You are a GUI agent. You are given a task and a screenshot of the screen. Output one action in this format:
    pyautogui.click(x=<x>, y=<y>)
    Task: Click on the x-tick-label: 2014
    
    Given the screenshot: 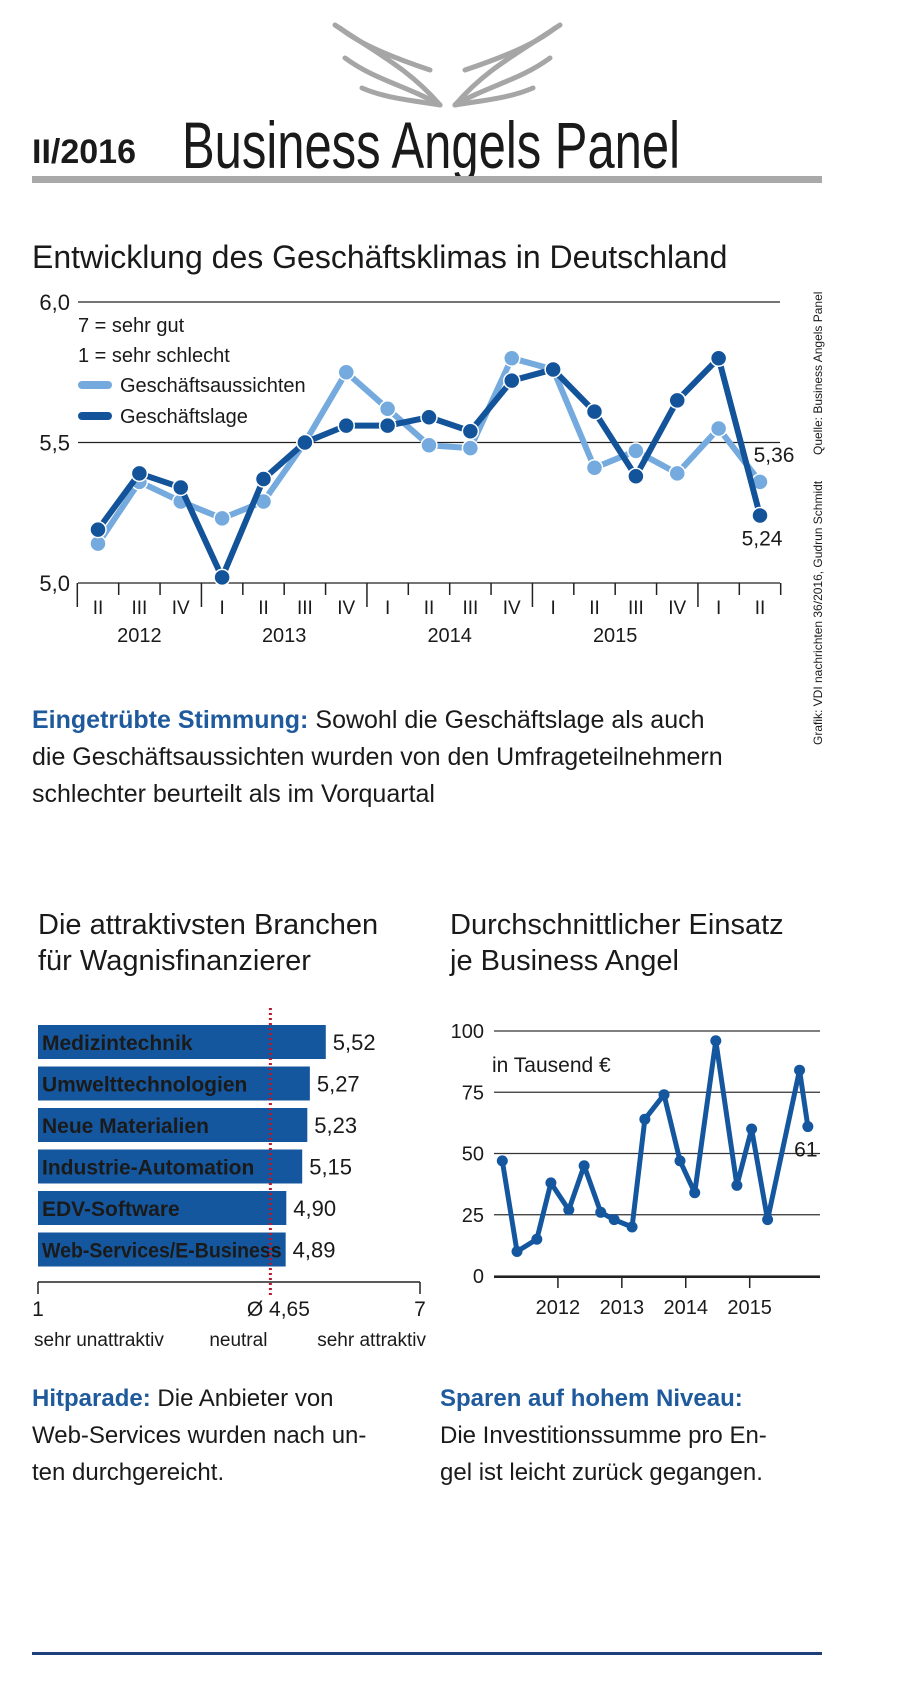 What is the action you would take?
    pyautogui.click(x=686, y=1308)
    